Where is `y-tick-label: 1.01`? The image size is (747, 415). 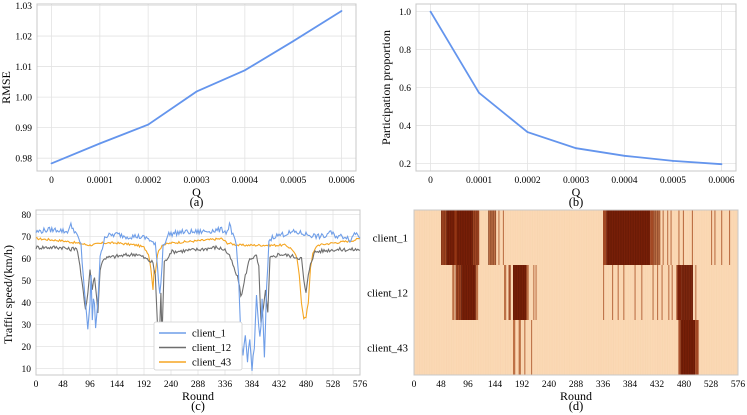
y-tick-label: 1.01 is located at coordinates (23, 68).